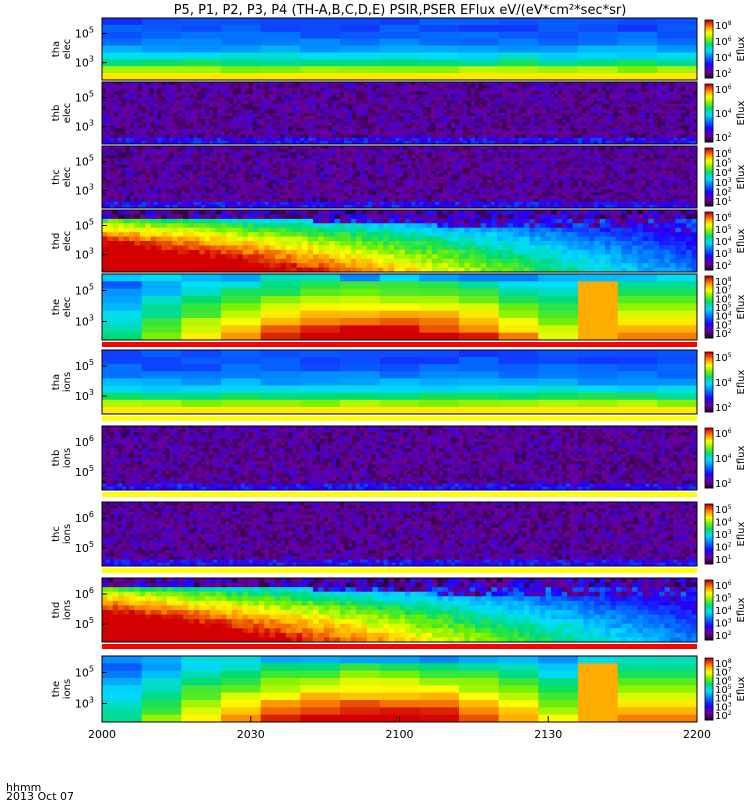 This screenshot has width=750, height=800. What do you see at coordinates (62, 49) in the screenshot?
I see `panel-label: thaelec` at bounding box center [62, 49].